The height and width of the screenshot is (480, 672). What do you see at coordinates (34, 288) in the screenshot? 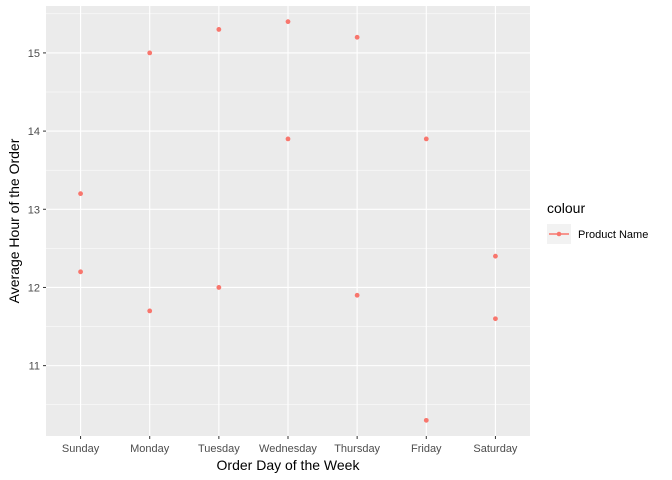
I see `y-tick-label: 12` at bounding box center [34, 288].